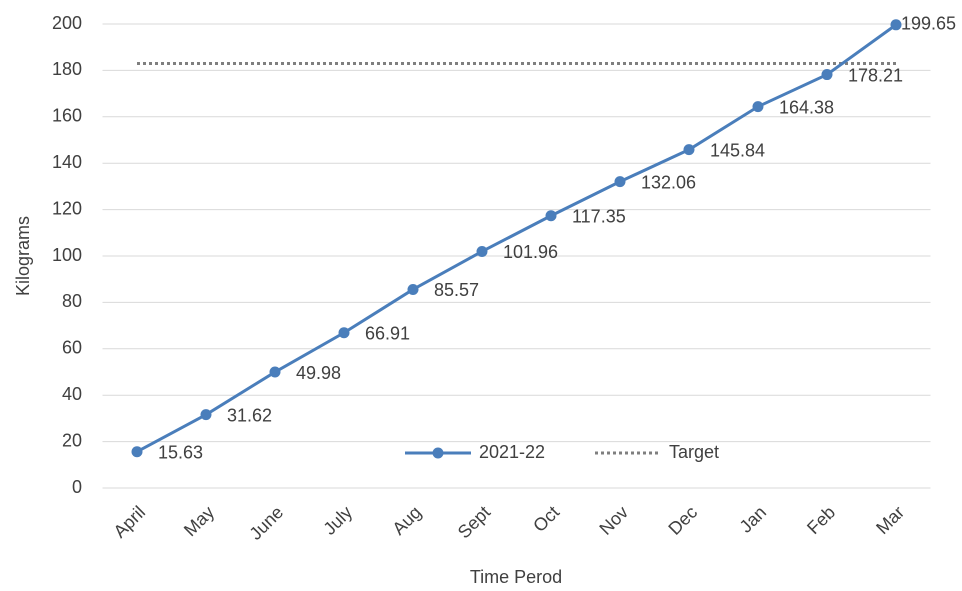 This screenshot has width=962, height=591. I want to click on y-tick-label: 140, so click(67, 162).